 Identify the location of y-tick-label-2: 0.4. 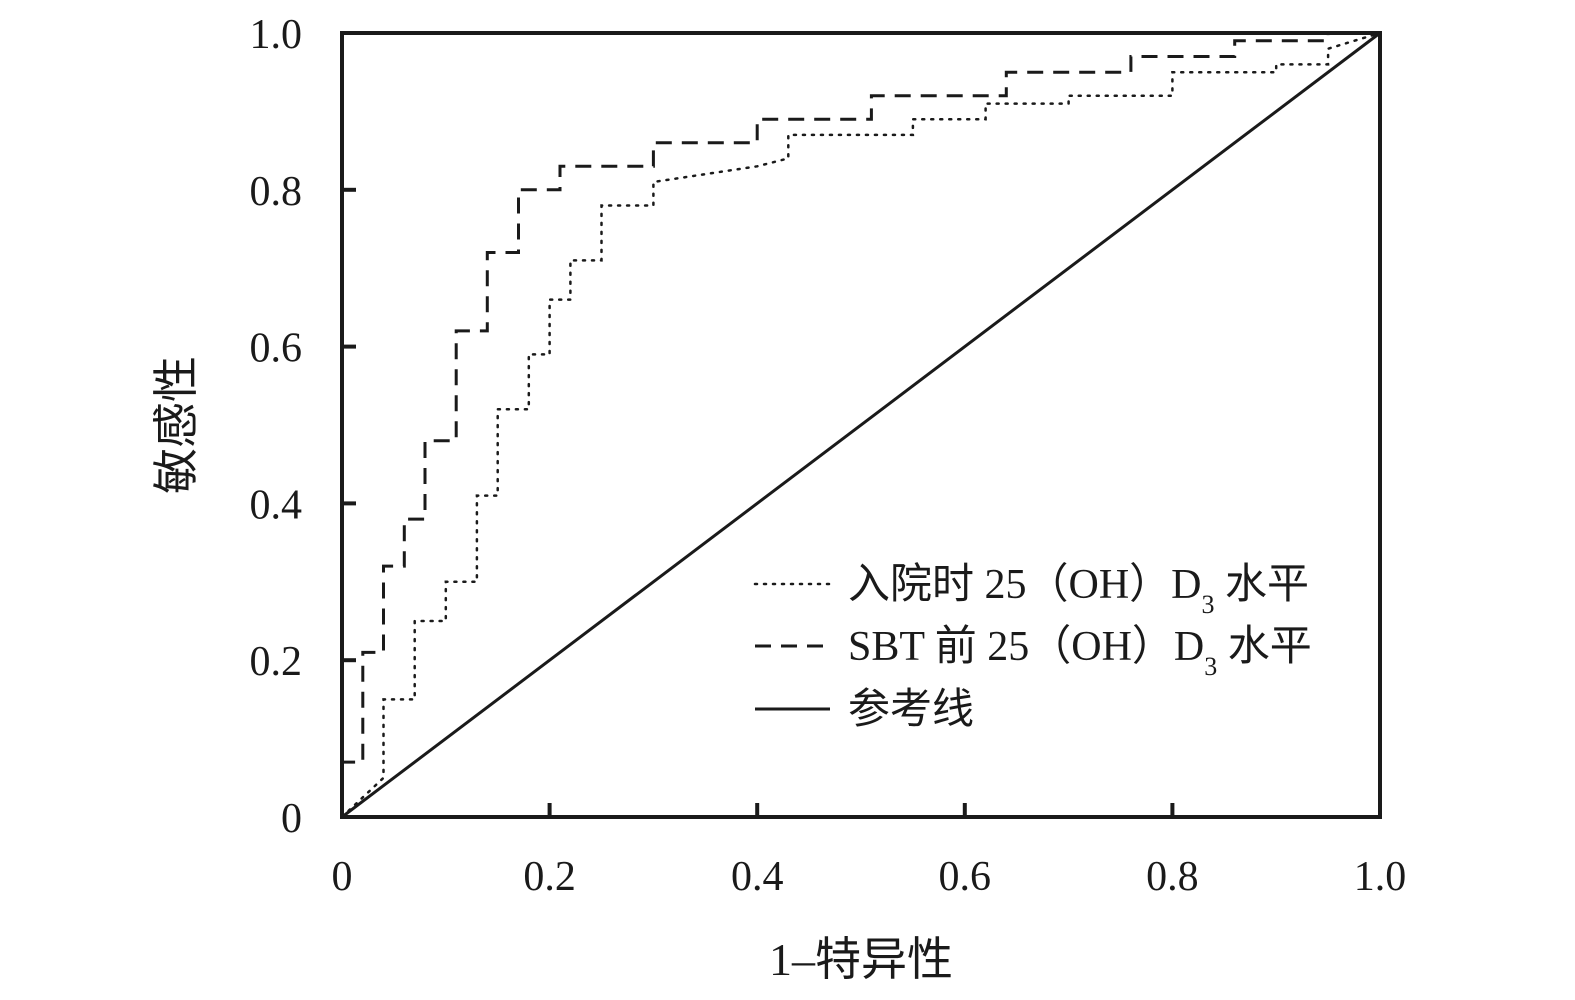
(276, 505).